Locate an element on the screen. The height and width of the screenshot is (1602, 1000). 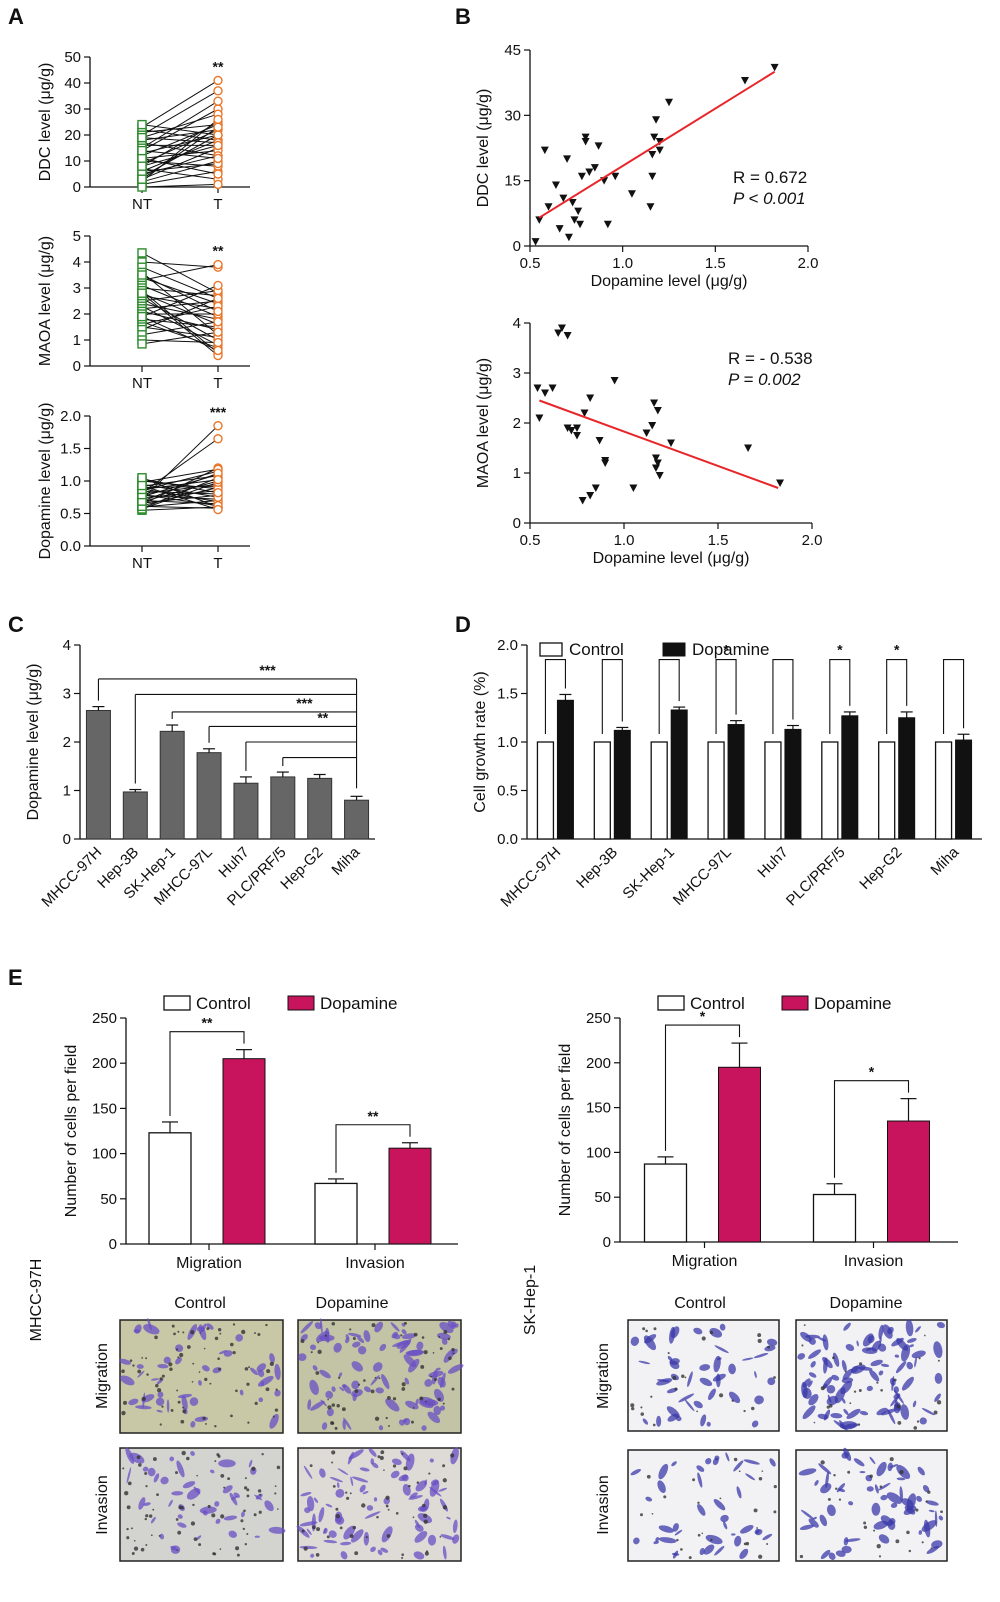
x-tick-label: 2.0 is located at coordinates (808, 263).